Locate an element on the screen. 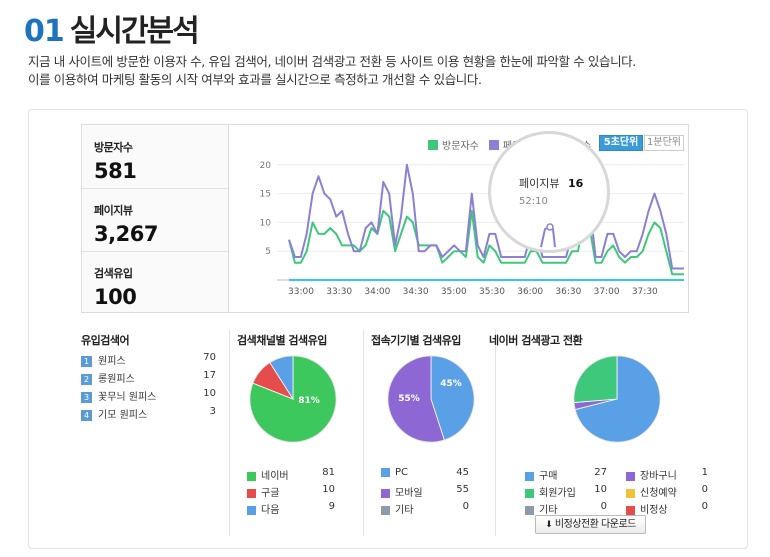  legend-row: 신청예약 0 is located at coordinates (667, 491).